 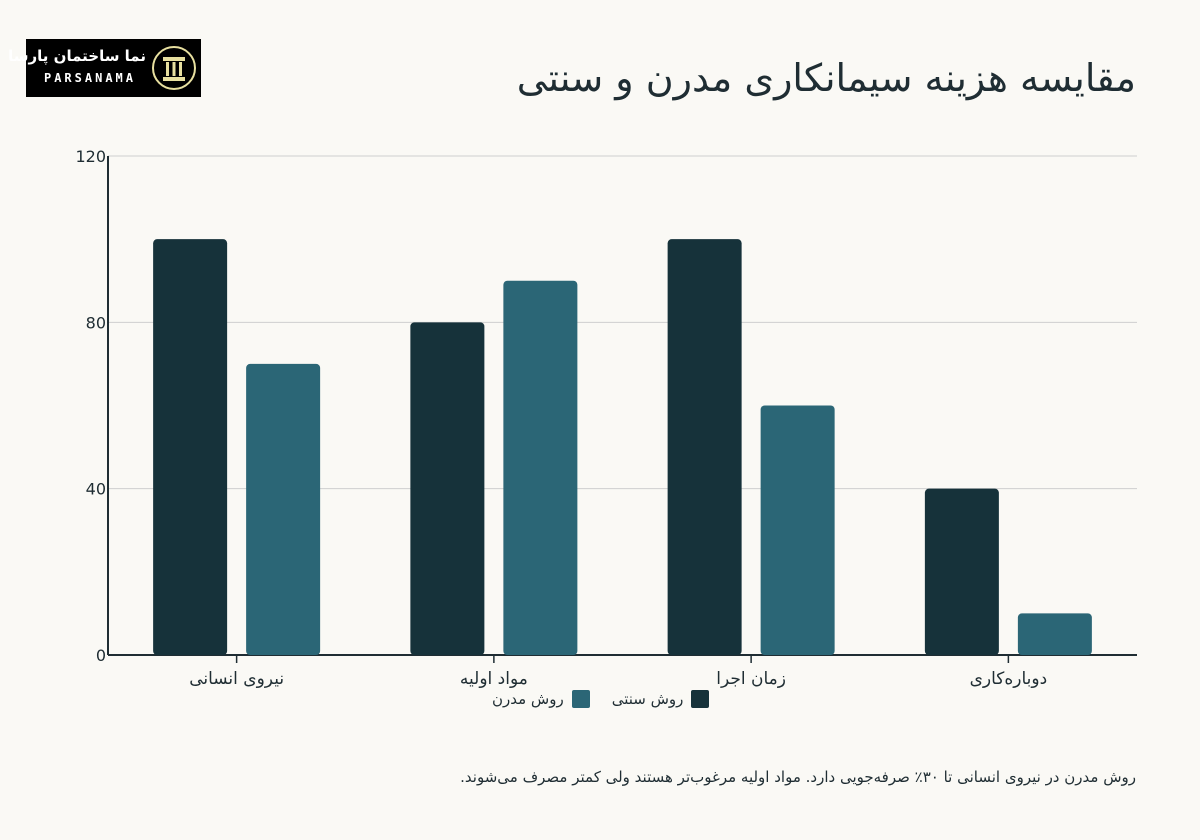 What do you see at coordinates (174, 68) in the screenshot?
I see `column-pillar-icon` at bounding box center [174, 68].